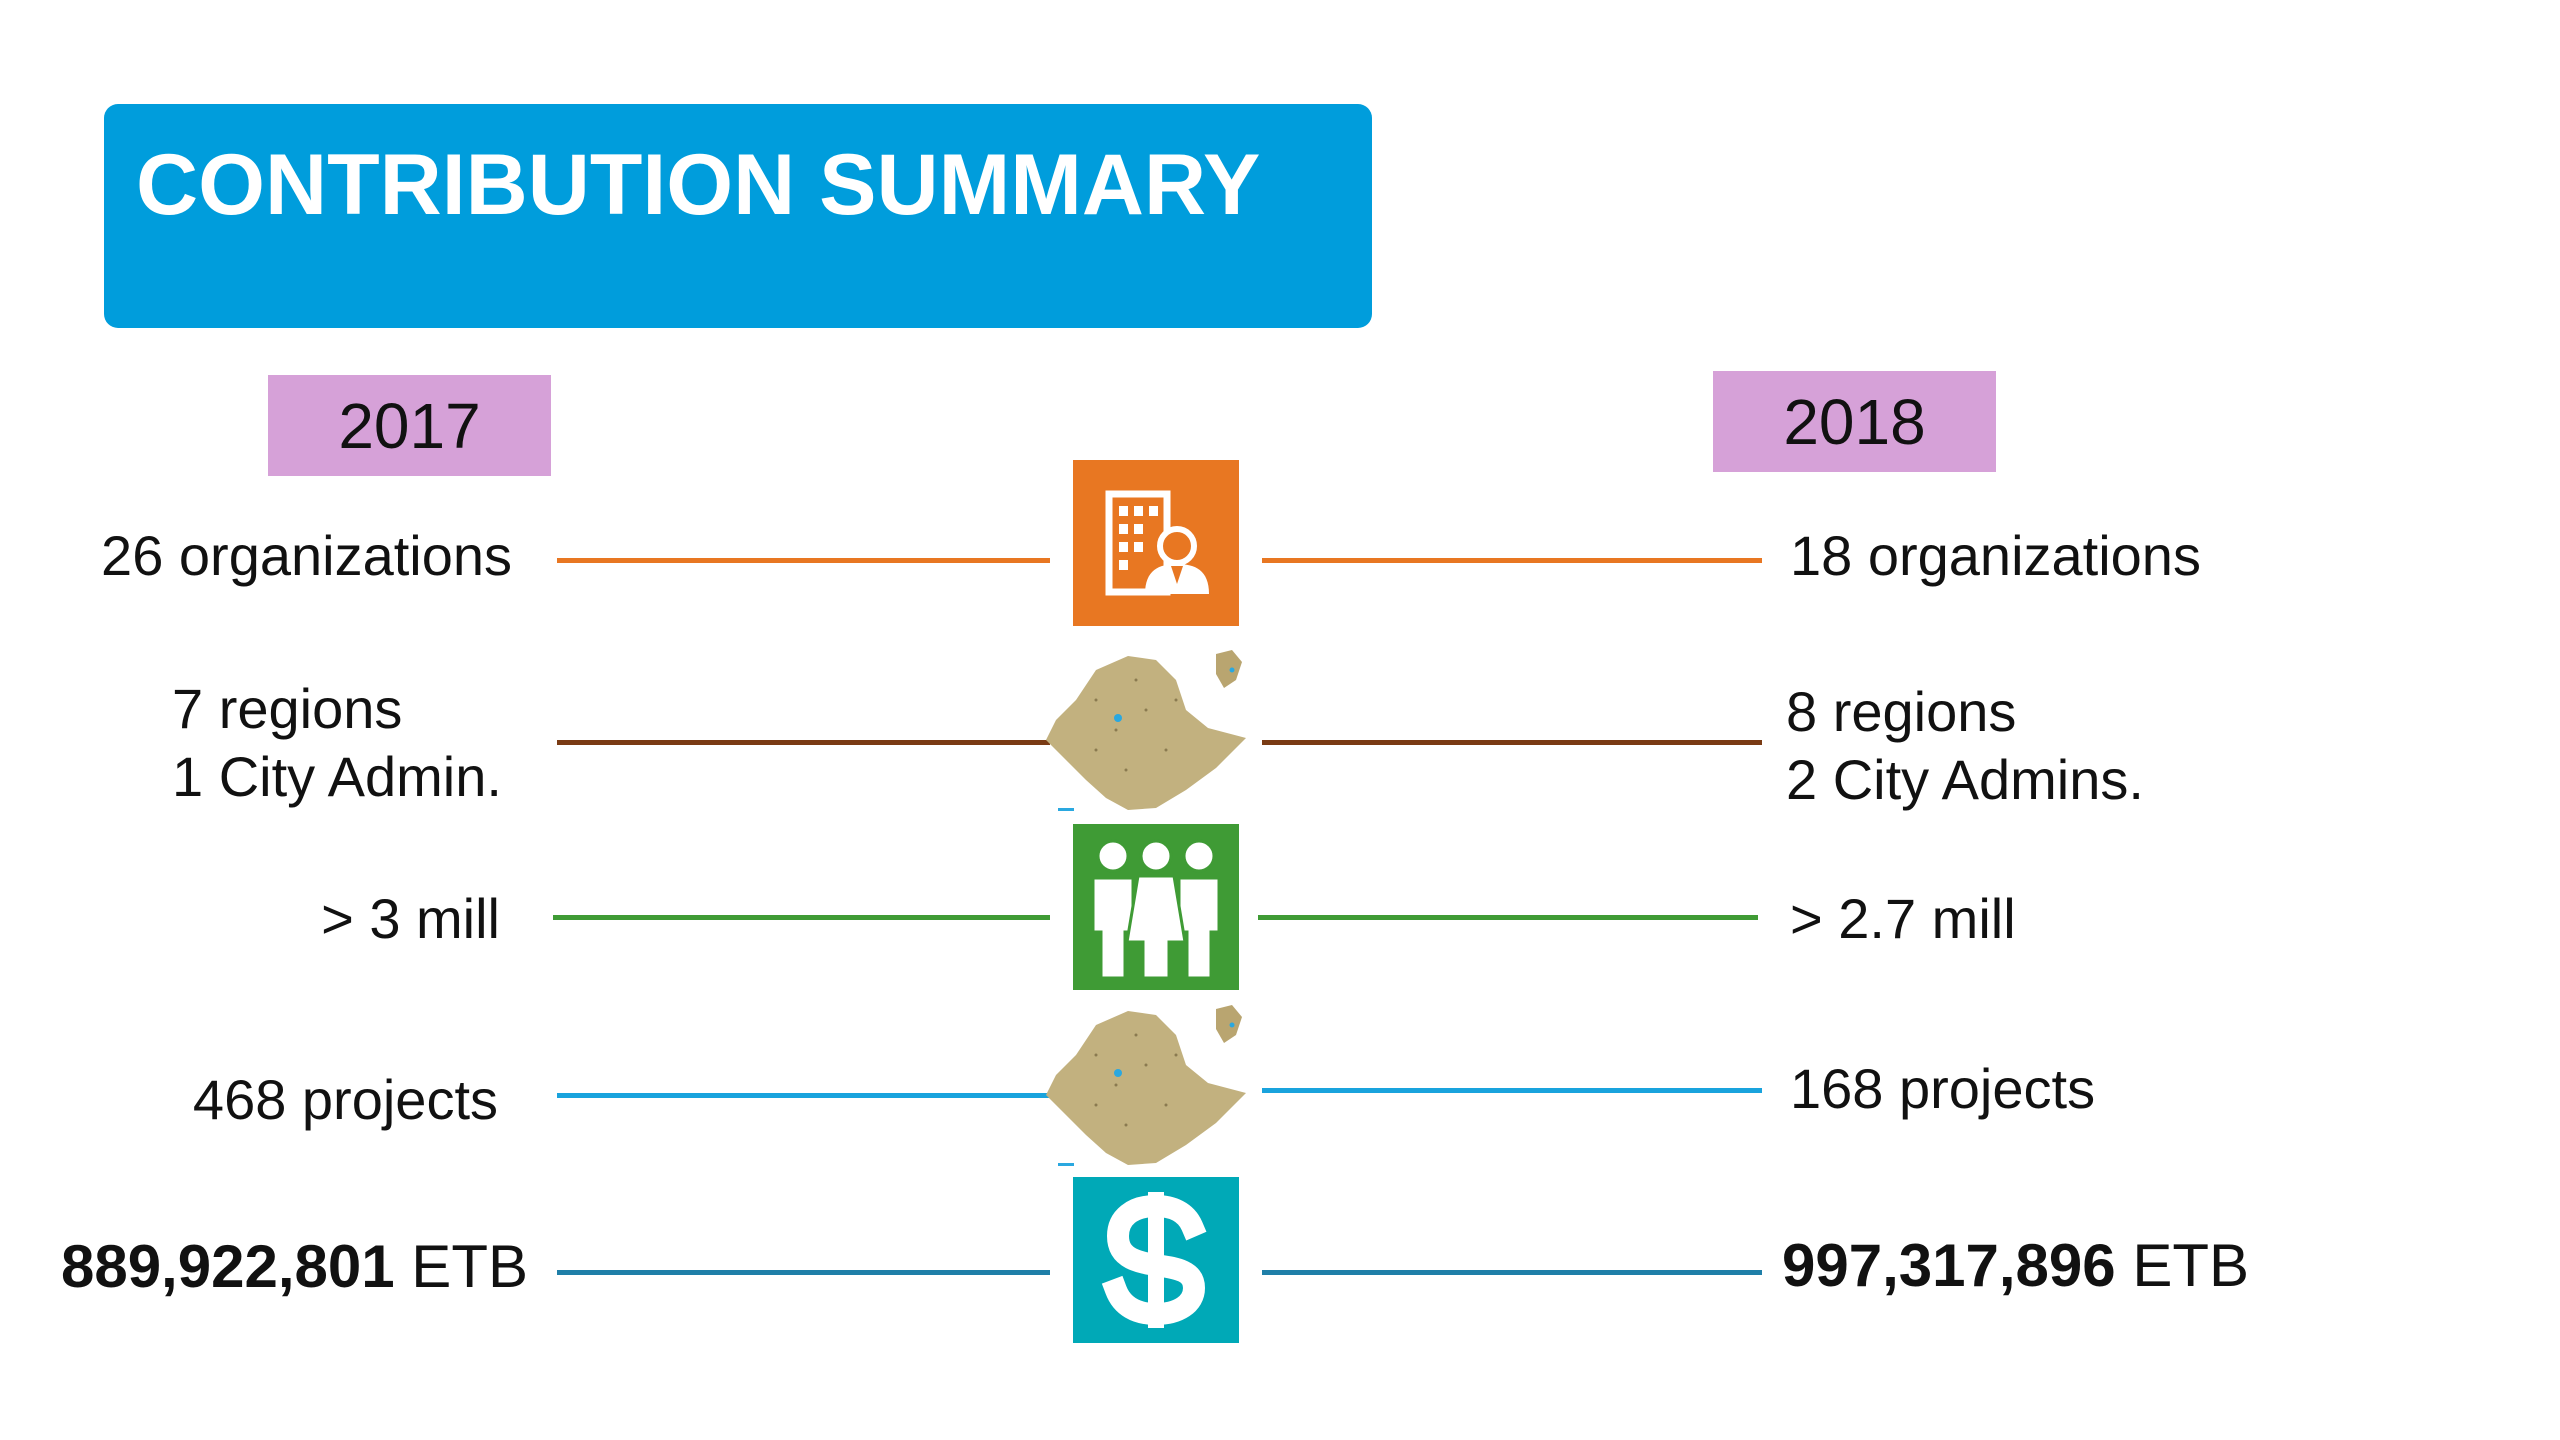 The image size is (2560, 1440). Describe the element at coordinates (803, 1095) in the screenshot. I see `connector-line-projects-left` at that location.